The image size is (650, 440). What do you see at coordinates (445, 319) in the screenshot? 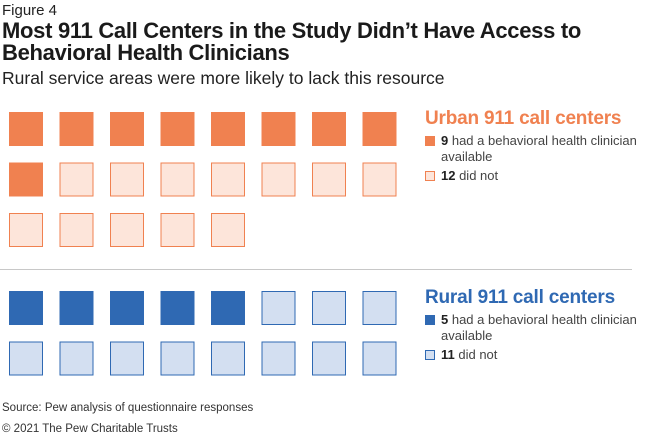
I see `rural-had-count: 5` at bounding box center [445, 319].